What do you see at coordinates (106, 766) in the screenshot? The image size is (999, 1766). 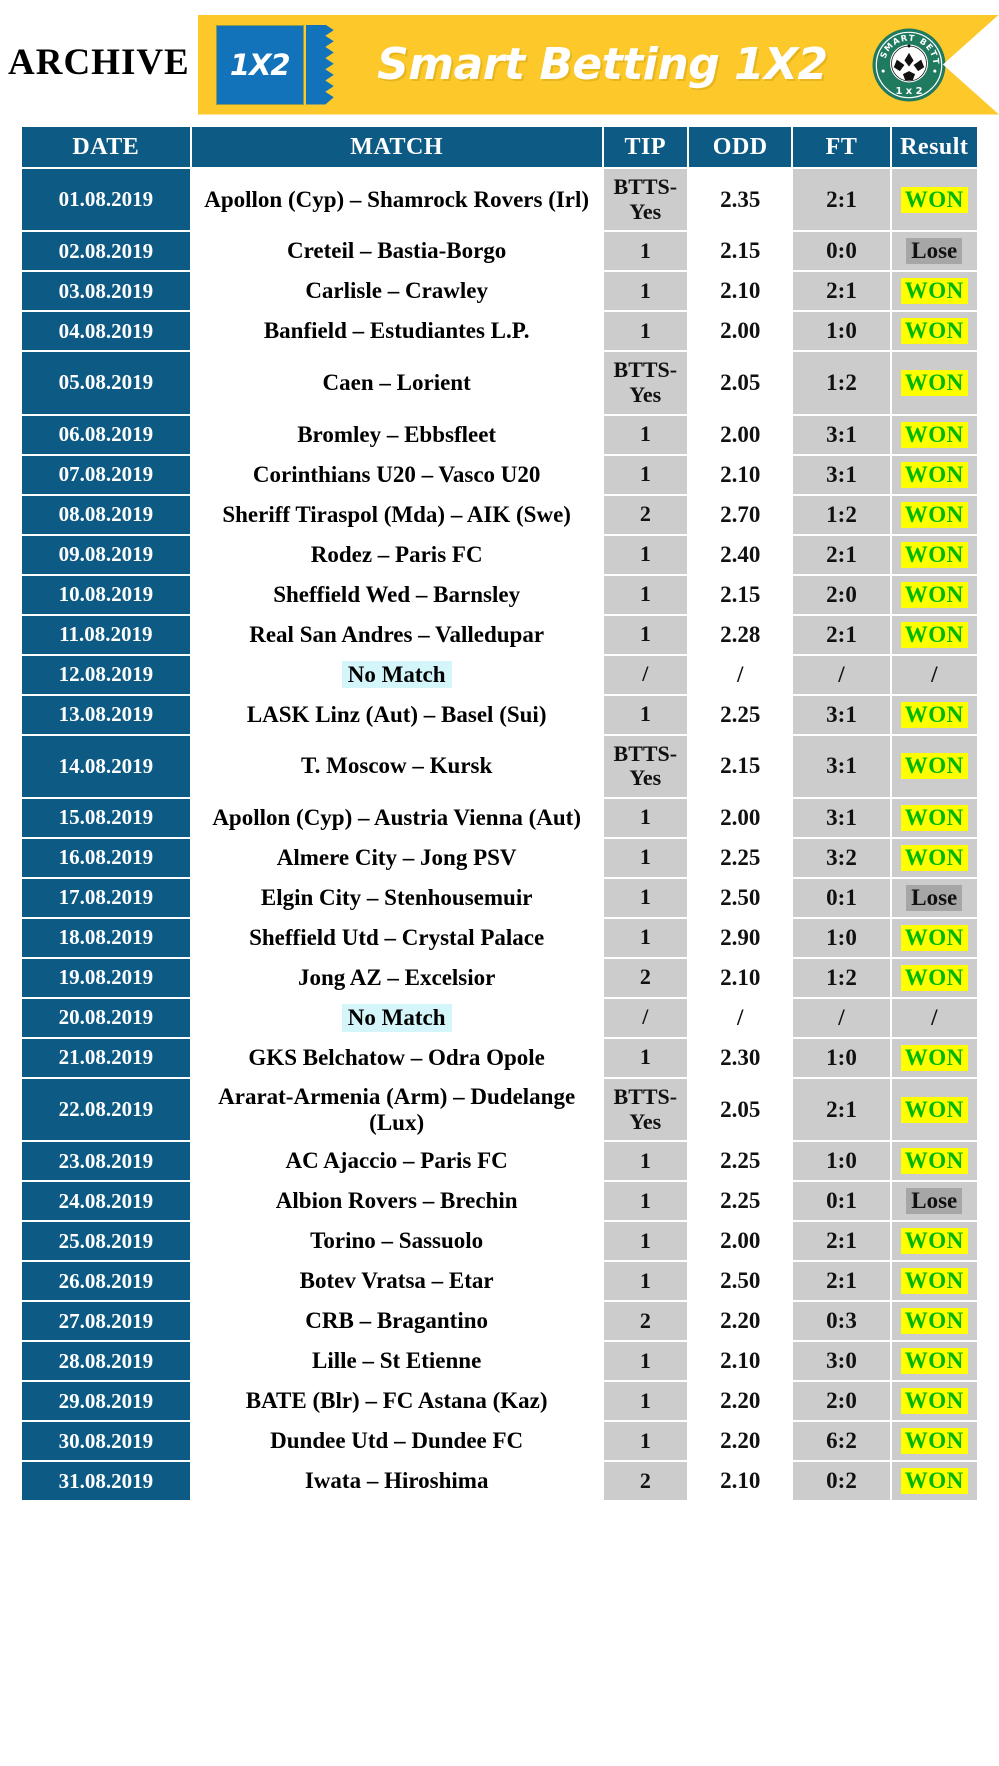 I see `cell-date: 14.08.2019` at bounding box center [106, 766].